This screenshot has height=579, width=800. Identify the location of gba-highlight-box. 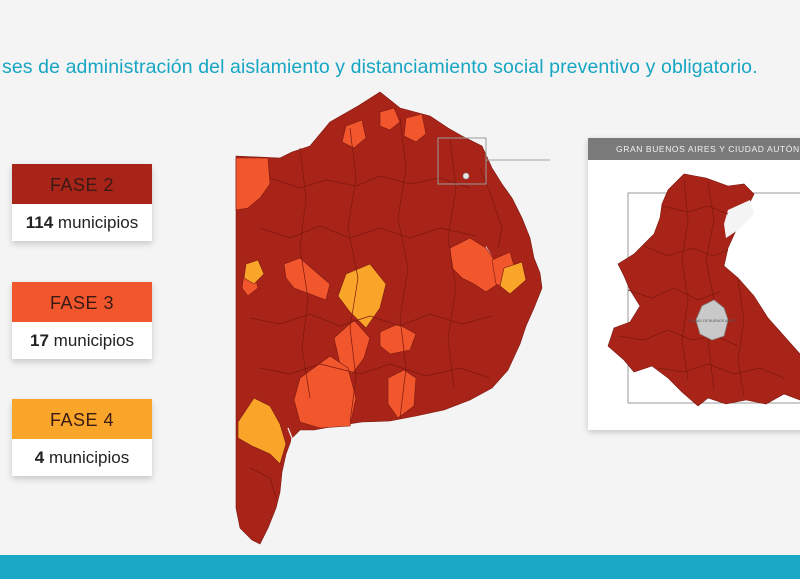
(462, 161).